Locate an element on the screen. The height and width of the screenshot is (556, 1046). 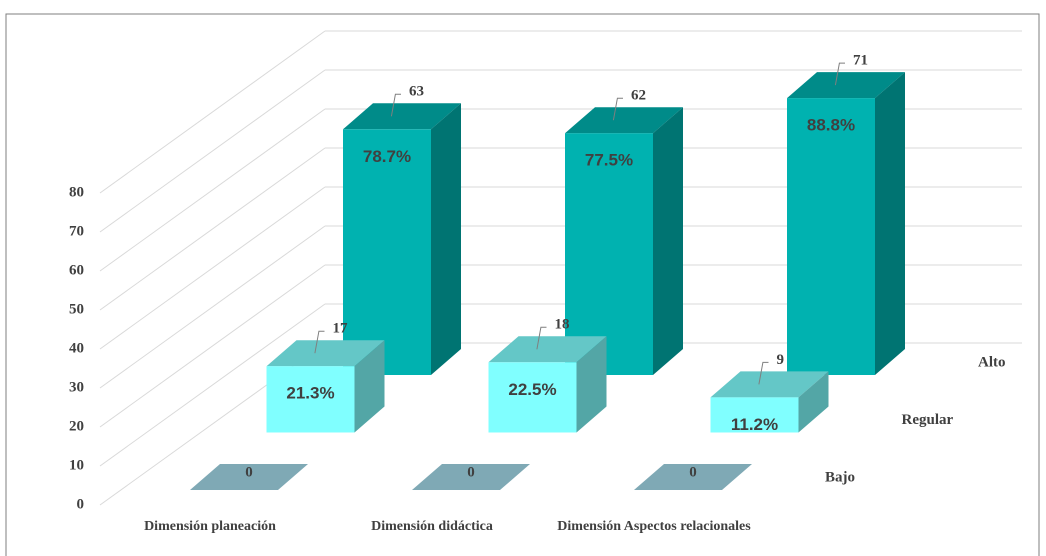
data-label: 63 is located at coordinates (416, 92).